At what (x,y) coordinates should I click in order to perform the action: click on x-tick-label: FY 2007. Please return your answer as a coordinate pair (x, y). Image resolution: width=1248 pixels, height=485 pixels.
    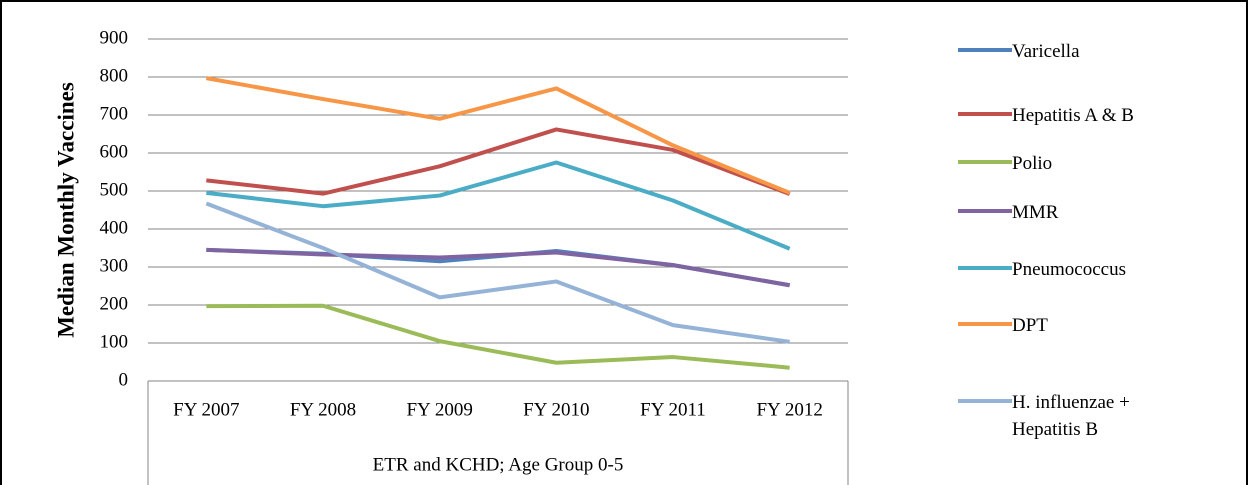
    Looking at the image, I should click on (206, 409).